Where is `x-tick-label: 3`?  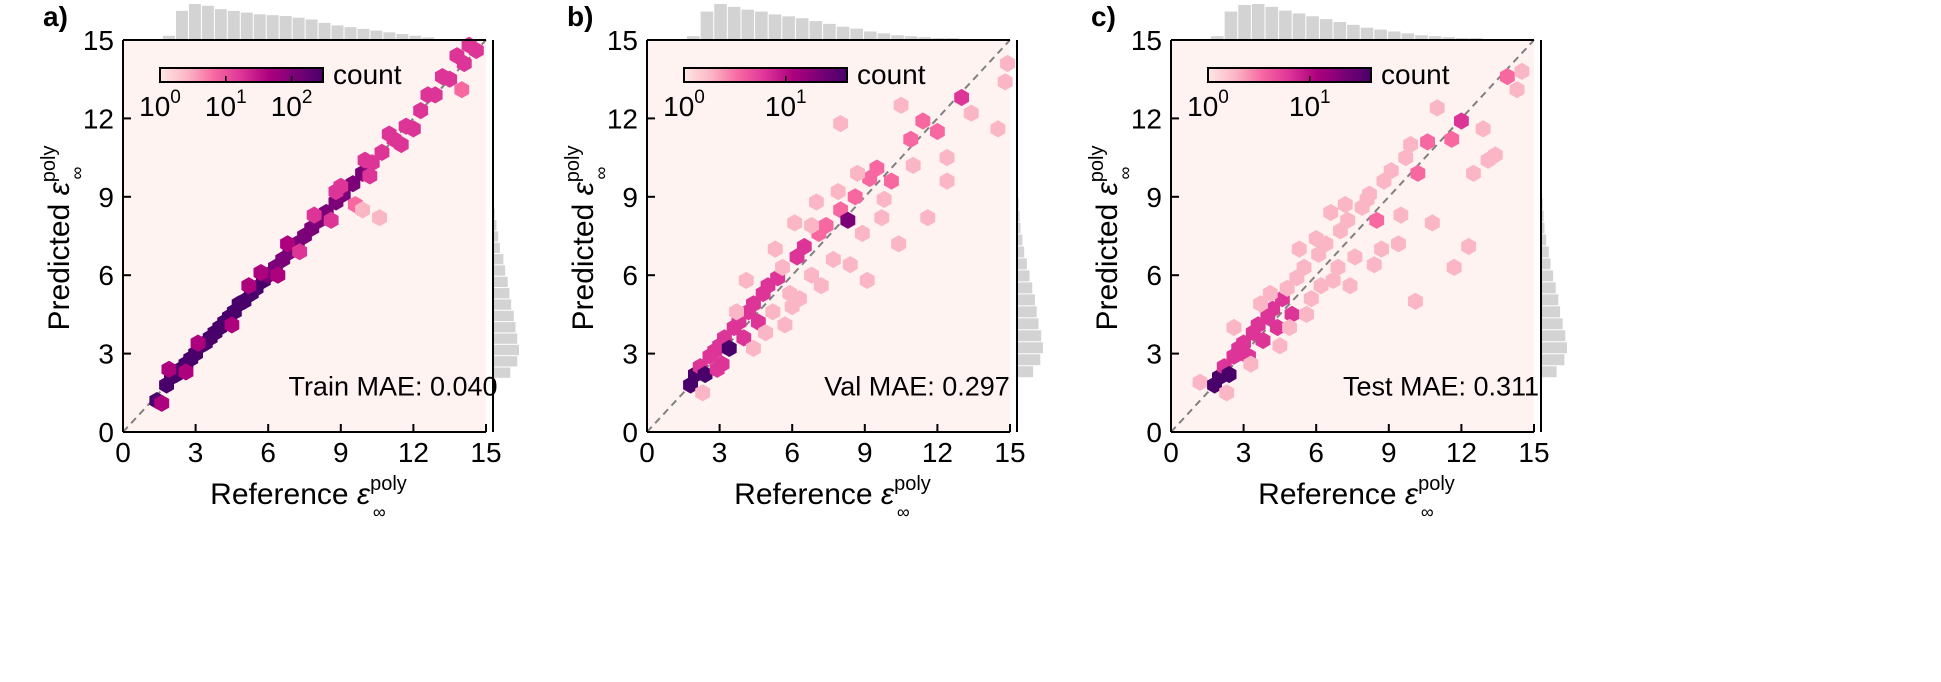
x-tick-label: 3 is located at coordinates (196, 452).